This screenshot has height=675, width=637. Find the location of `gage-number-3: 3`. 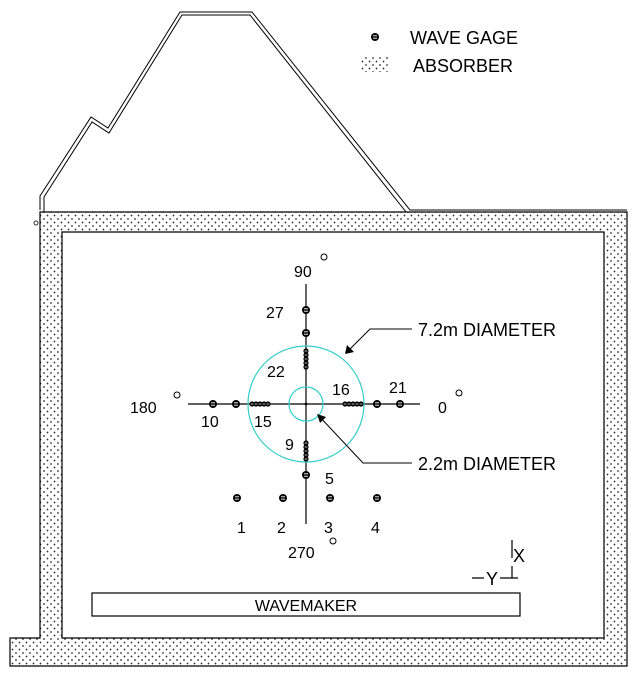

gage-number-3: 3 is located at coordinates (328, 528).